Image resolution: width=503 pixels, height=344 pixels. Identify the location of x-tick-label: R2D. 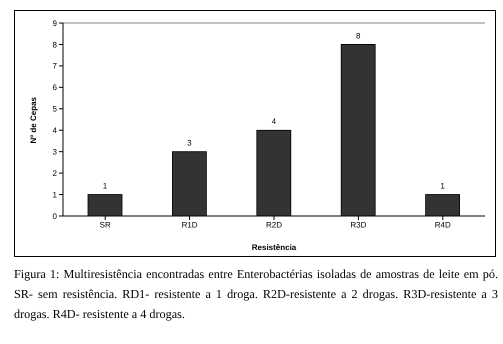
(274, 225).